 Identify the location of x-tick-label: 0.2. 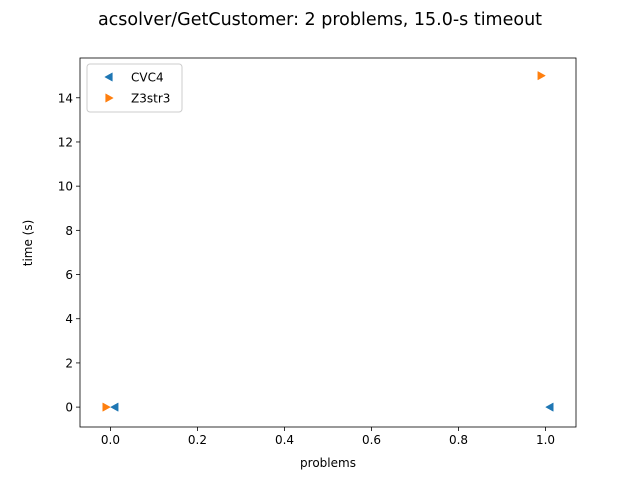
(197, 440).